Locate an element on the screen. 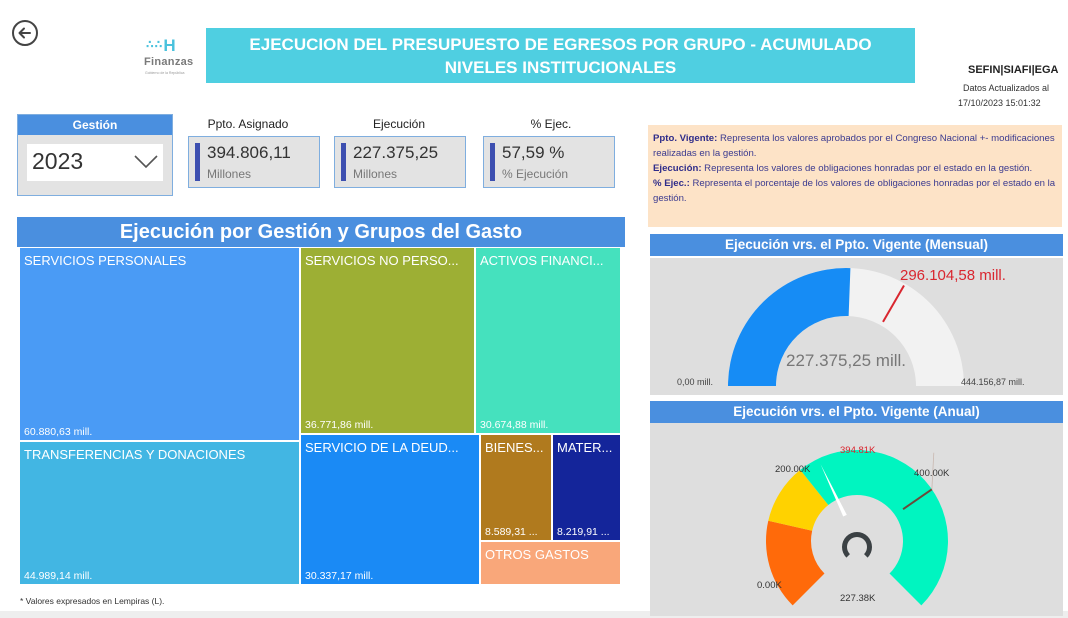  logo-mark: ∴∴H is located at coordinates (161, 45).